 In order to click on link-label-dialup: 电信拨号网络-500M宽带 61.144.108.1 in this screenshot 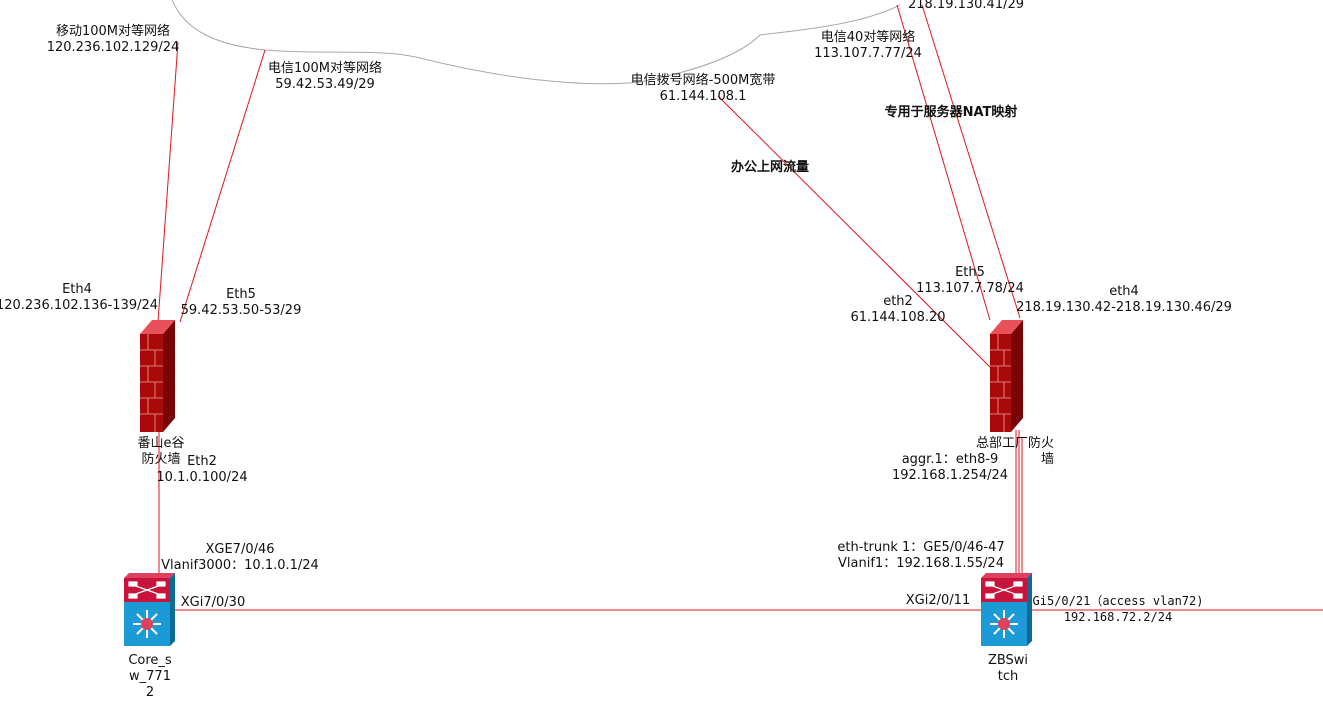, I will do `click(703, 88)`.